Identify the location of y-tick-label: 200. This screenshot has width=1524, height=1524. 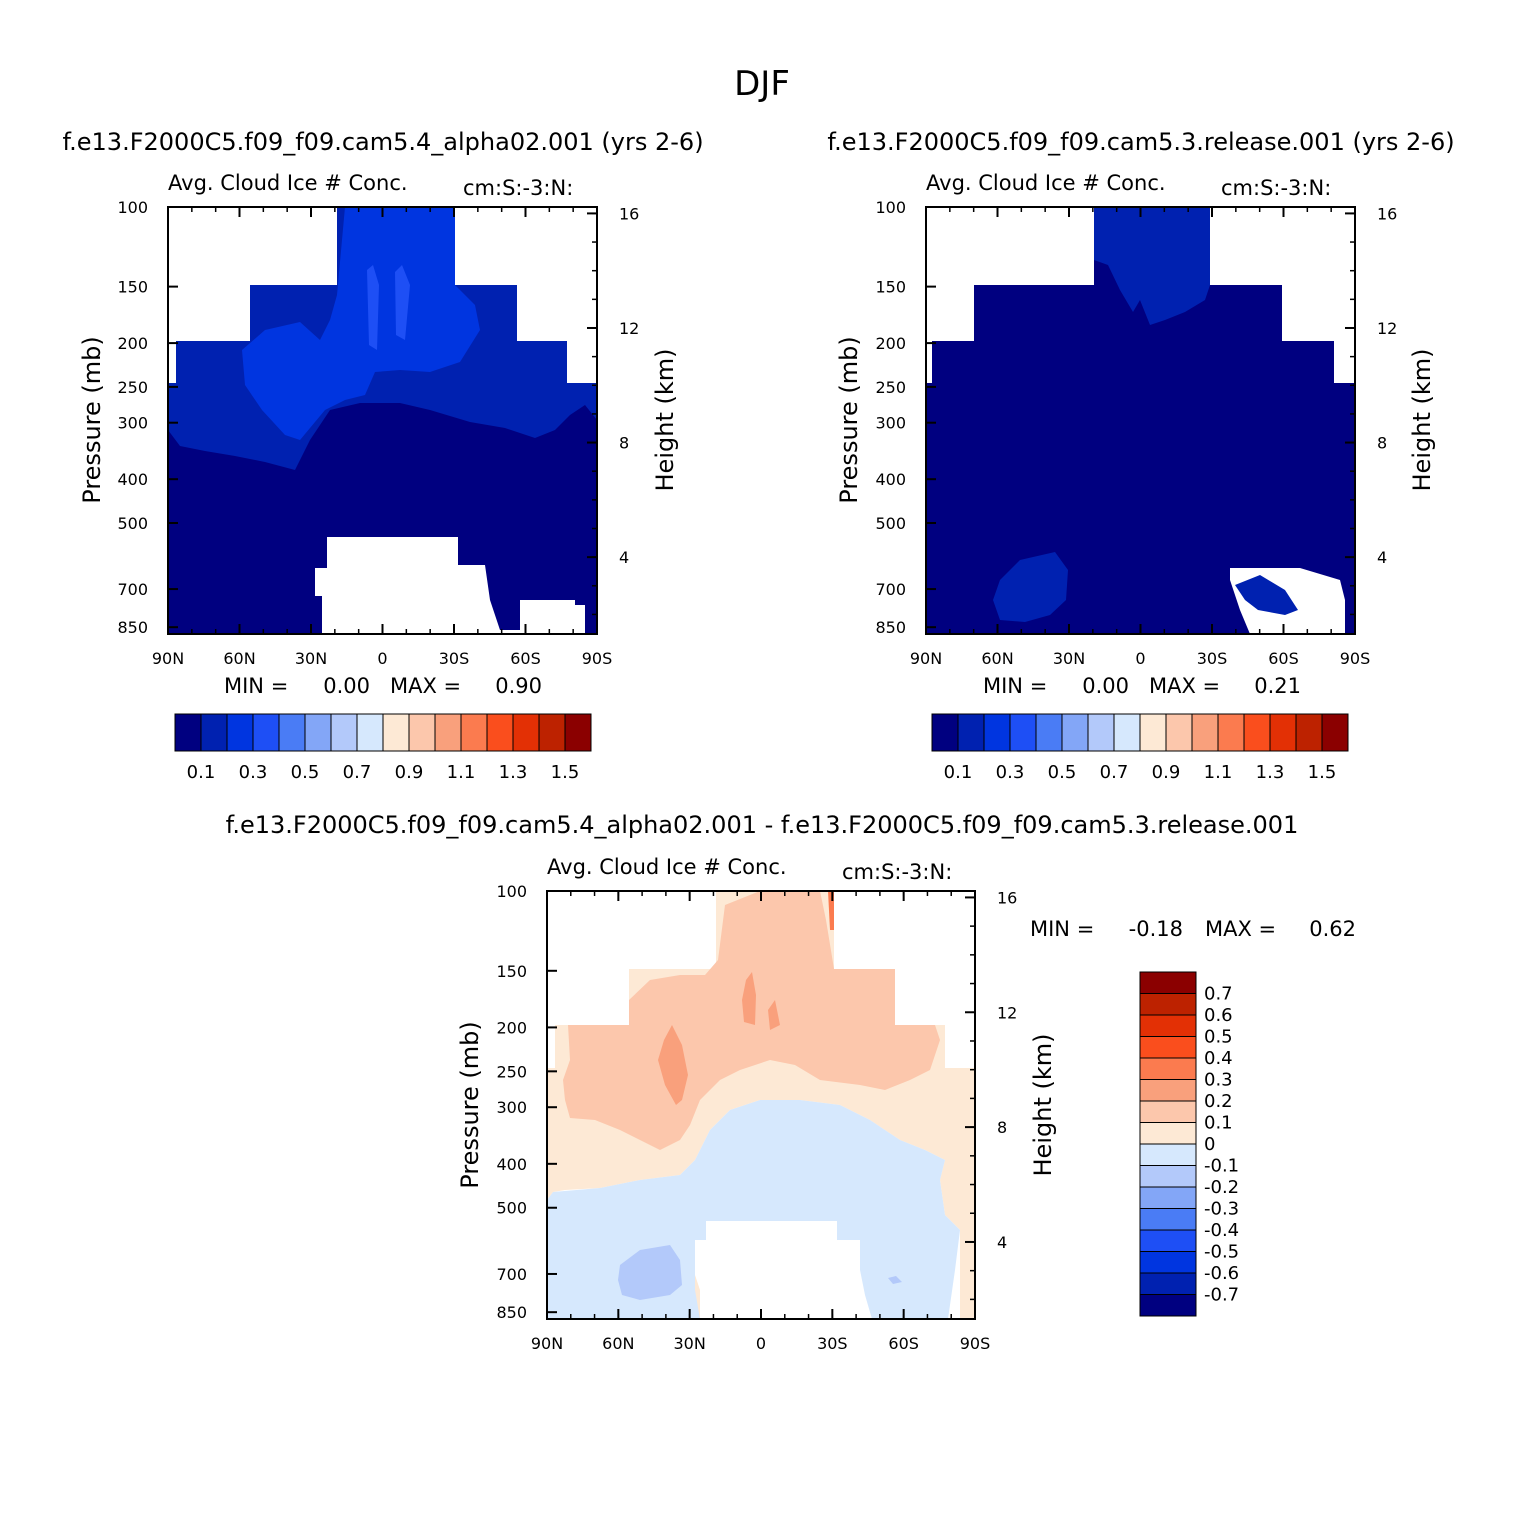
(511, 1027).